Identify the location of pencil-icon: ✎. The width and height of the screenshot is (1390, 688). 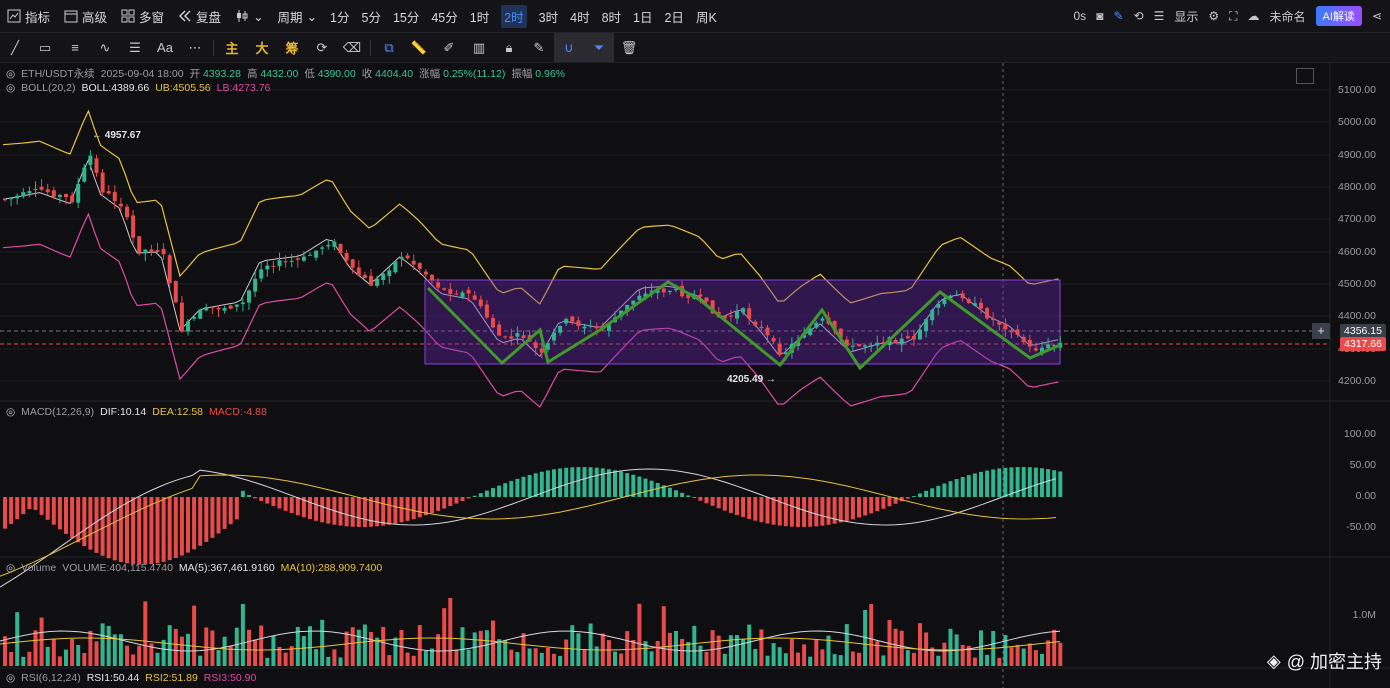
(1118, 16).